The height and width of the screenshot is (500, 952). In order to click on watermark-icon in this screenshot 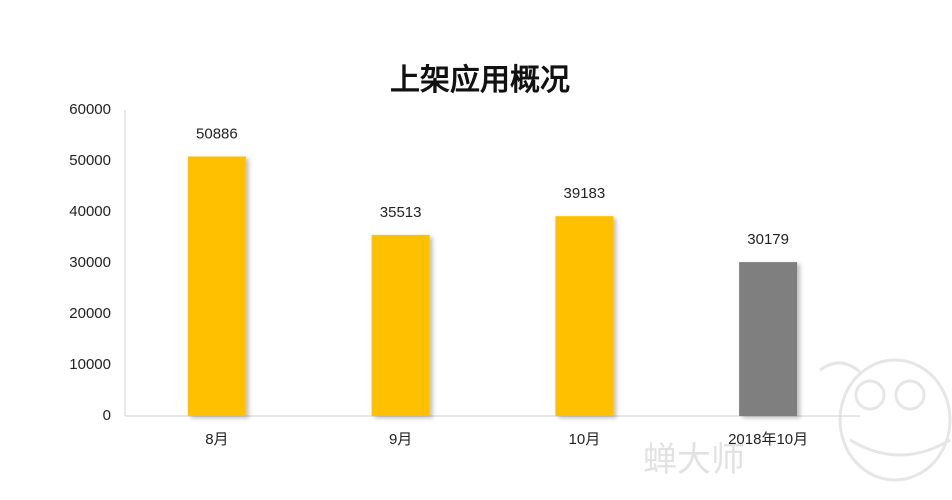, I will do `click(885, 420)`.